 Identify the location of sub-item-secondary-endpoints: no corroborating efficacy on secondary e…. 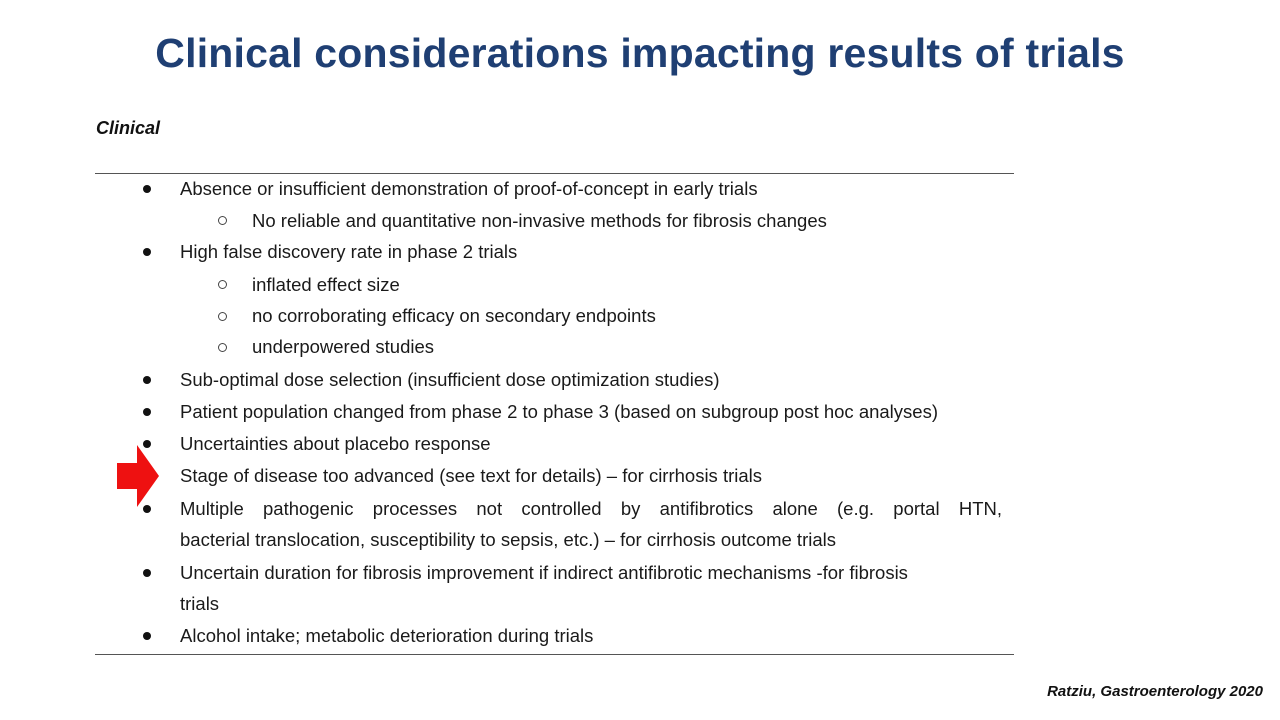
(454, 315).